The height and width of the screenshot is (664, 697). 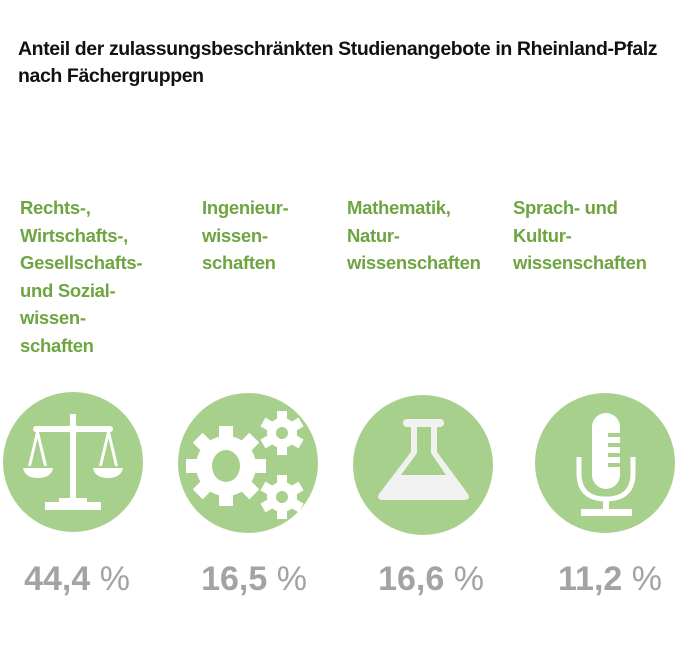 I want to click on value-label-language-culture: 11,2 %, so click(x=610, y=579).